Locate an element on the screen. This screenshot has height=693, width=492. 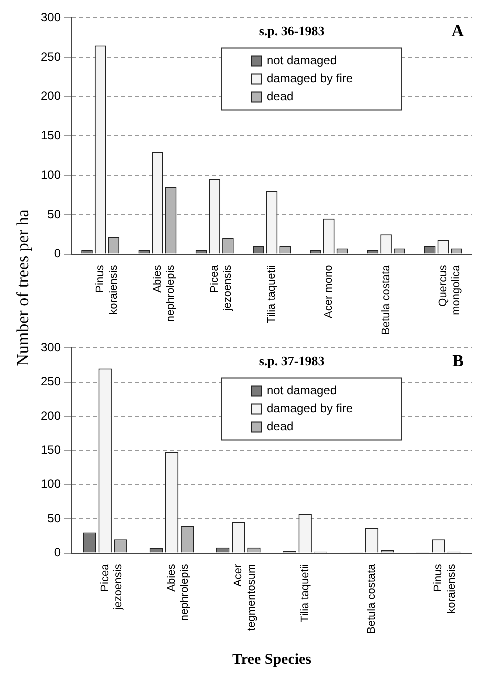
x-tick-label: Acer mono is located at coordinates (329, 291).